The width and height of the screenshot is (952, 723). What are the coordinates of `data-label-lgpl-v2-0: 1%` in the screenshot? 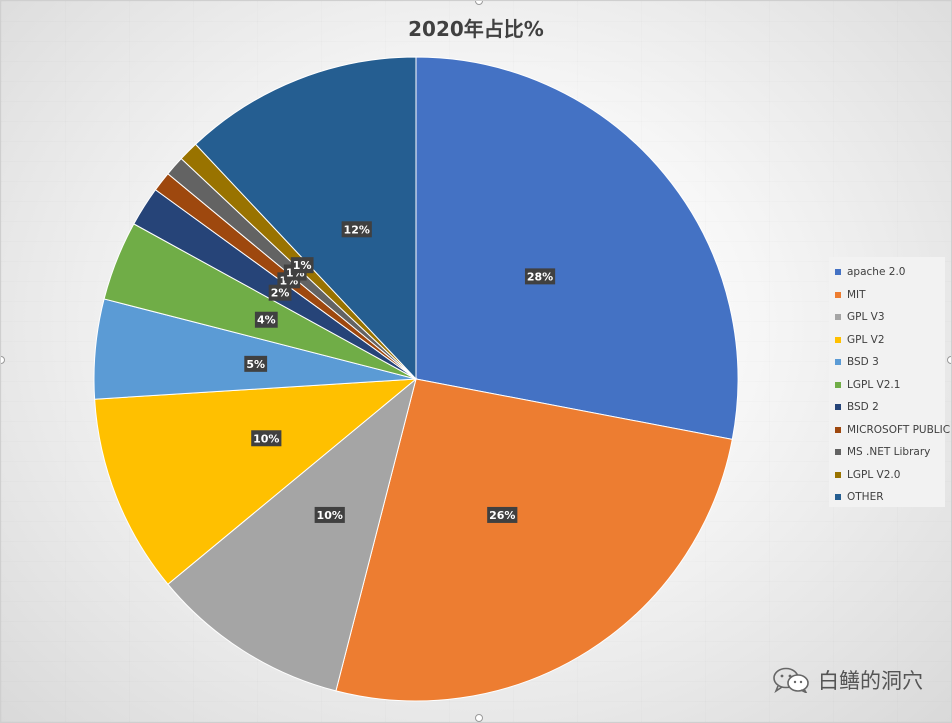 It's located at (302, 265).